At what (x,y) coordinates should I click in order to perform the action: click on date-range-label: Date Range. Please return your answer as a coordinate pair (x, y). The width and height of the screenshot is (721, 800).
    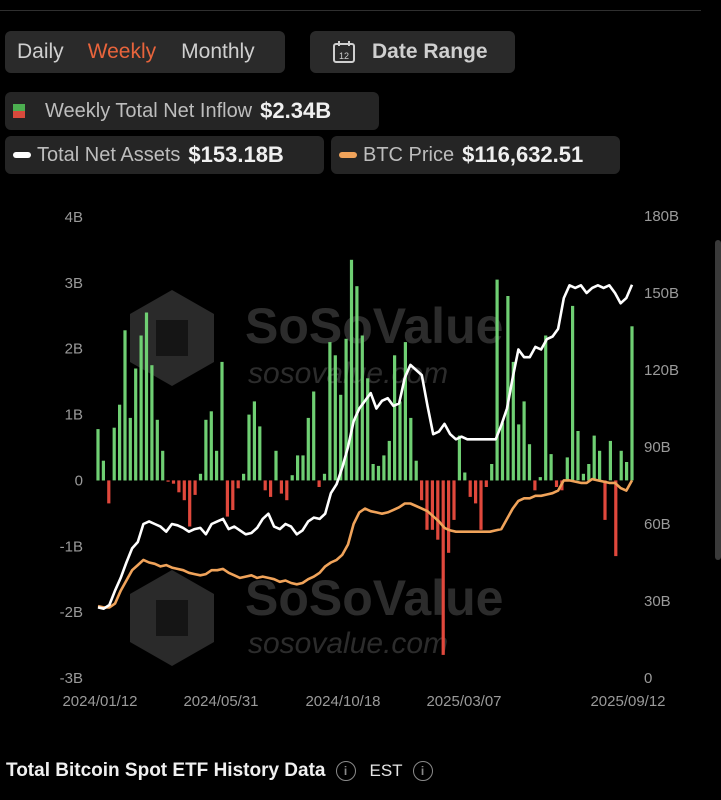
    Looking at the image, I should click on (430, 51).